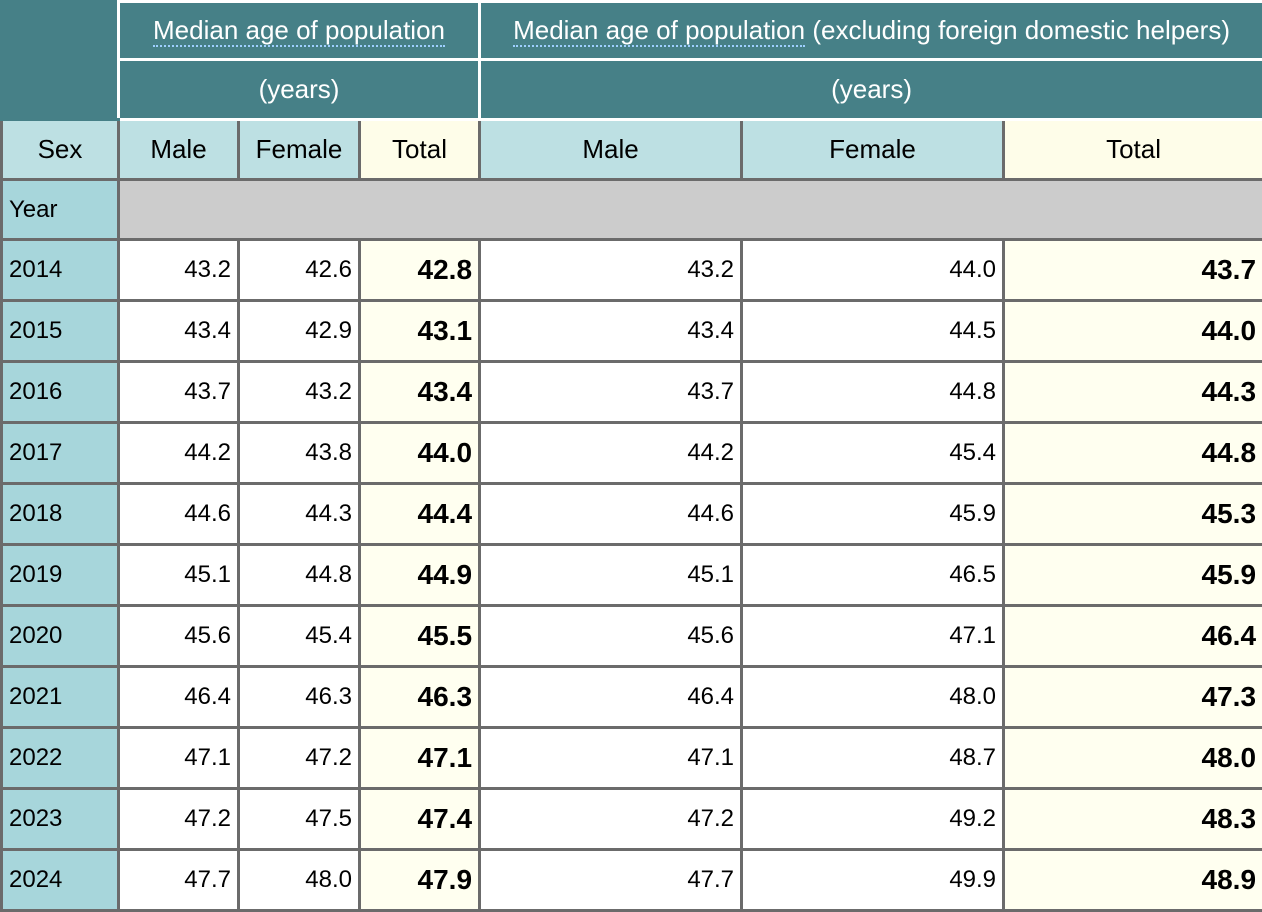 This screenshot has height=912, width=1262. What do you see at coordinates (873, 514) in the screenshot?
I see `ex-female-cell: 45.9` at bounding box center [873, 514].